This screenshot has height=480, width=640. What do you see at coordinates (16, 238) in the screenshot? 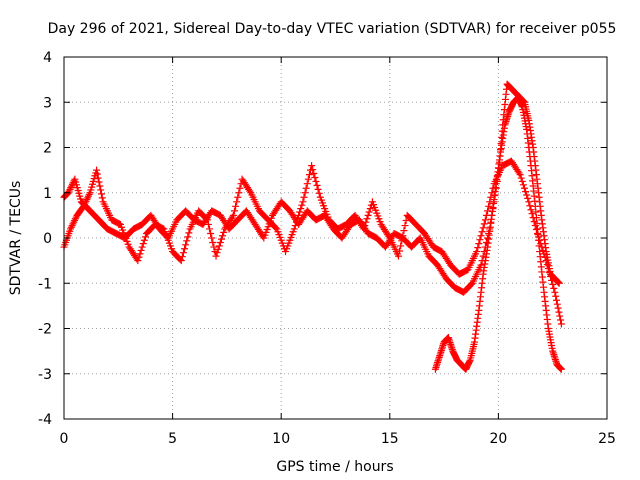
I see `y-axis-label: SDTVAR / TECUs` at bounding box center [16, 238].